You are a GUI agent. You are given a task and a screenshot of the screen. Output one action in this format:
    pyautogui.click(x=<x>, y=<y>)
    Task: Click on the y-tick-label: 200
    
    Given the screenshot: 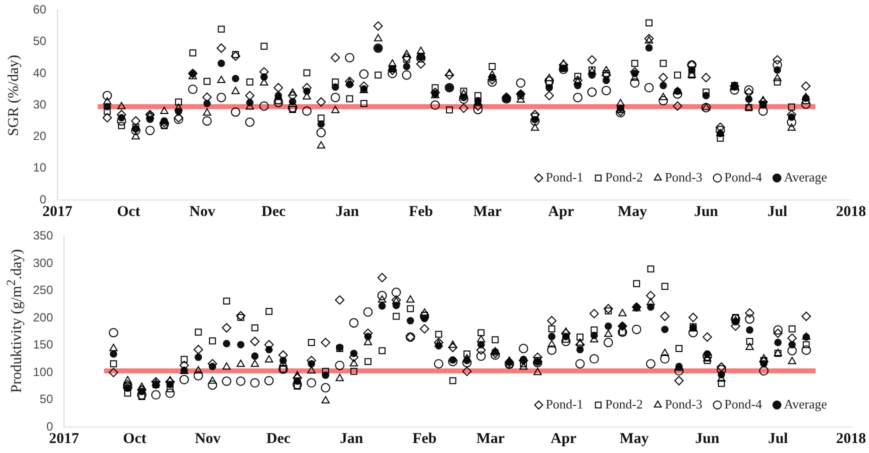 What is the action you would take?
    pyautogui.click(x=43, y=317)
    